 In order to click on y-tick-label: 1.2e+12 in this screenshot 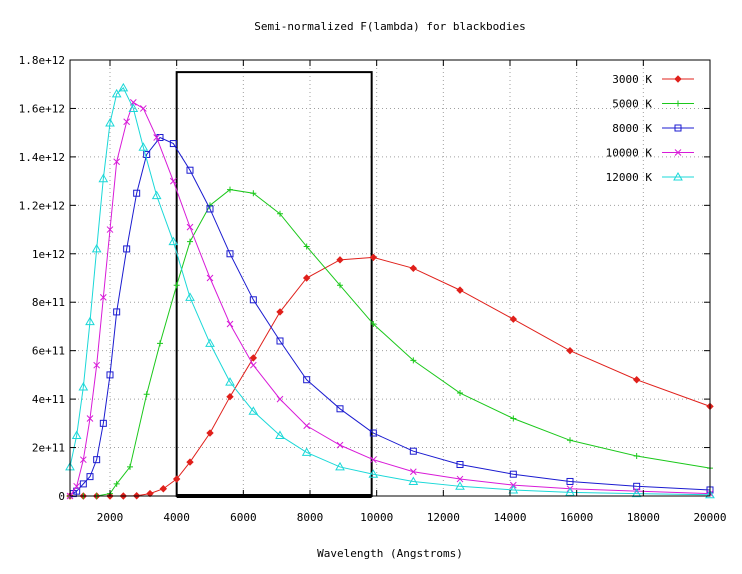, I will do `click(42, 205)`.